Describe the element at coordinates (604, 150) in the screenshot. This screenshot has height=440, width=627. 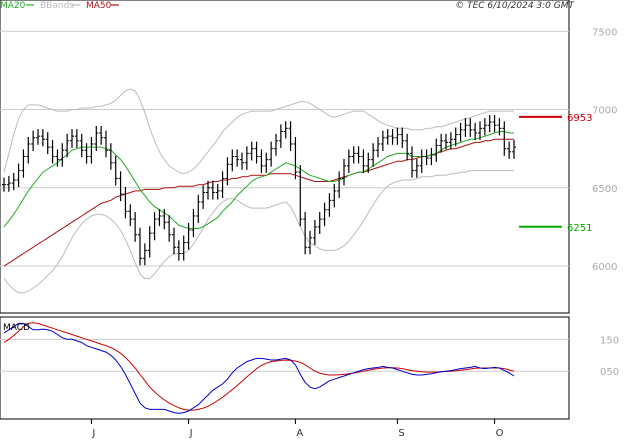
I see `price-y-axis: 7500 7000 6500 6000` at that location.